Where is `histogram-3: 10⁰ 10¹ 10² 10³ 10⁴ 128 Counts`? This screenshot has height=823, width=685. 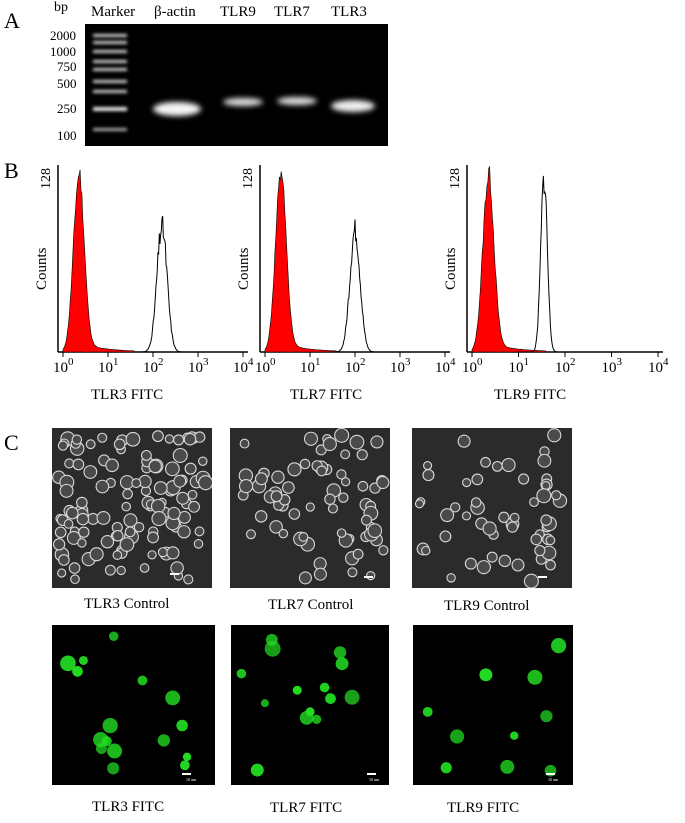 histogram-3: 10⁰ 10¹ 10² 10³ 10⁴ 128 Counts is located at coordinates (556, 270).